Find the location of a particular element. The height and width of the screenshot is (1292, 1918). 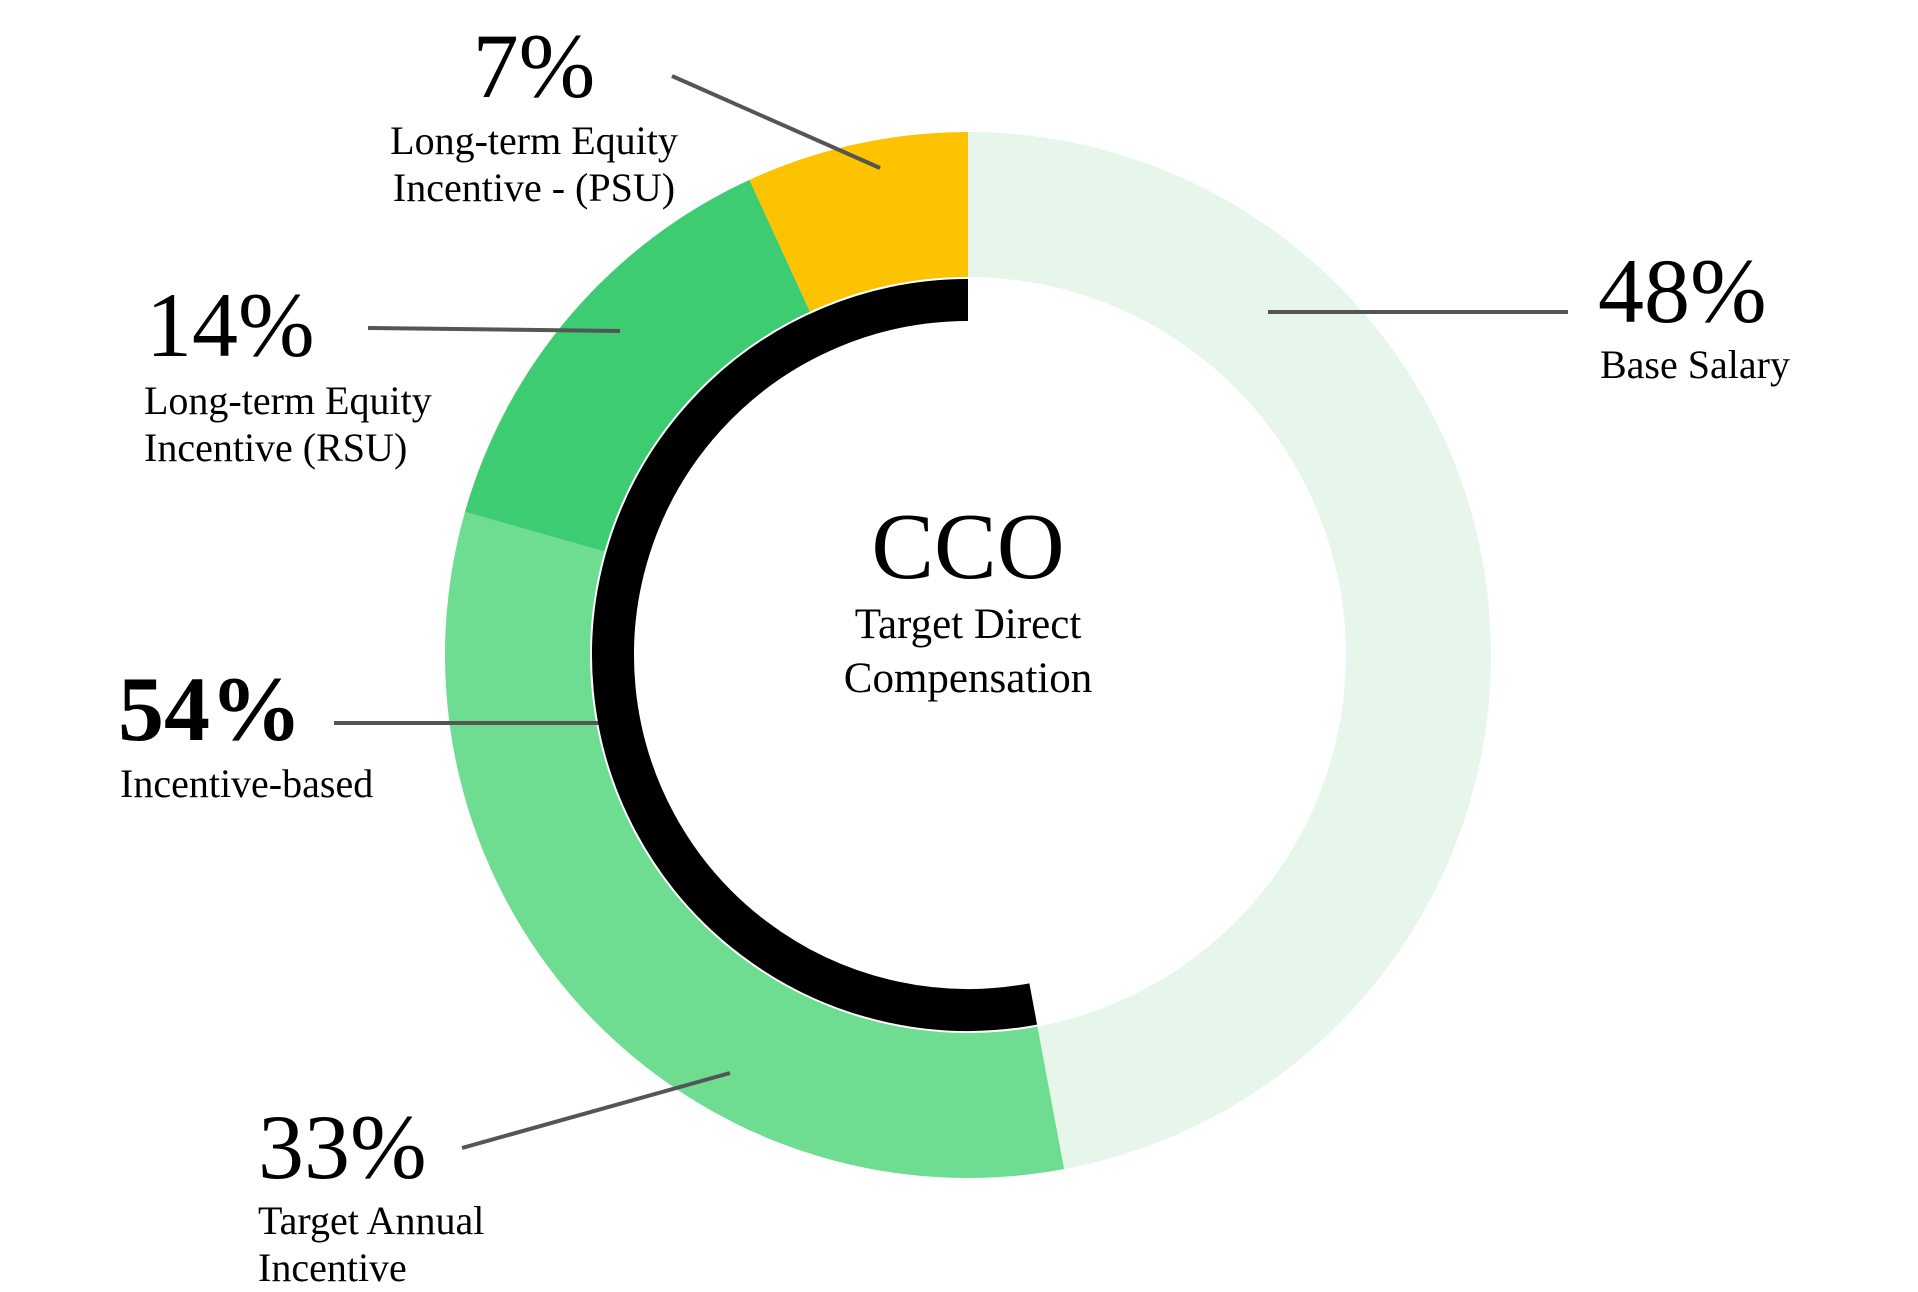

base-salary-percent: 48% is located at coordinates (1682, 291).